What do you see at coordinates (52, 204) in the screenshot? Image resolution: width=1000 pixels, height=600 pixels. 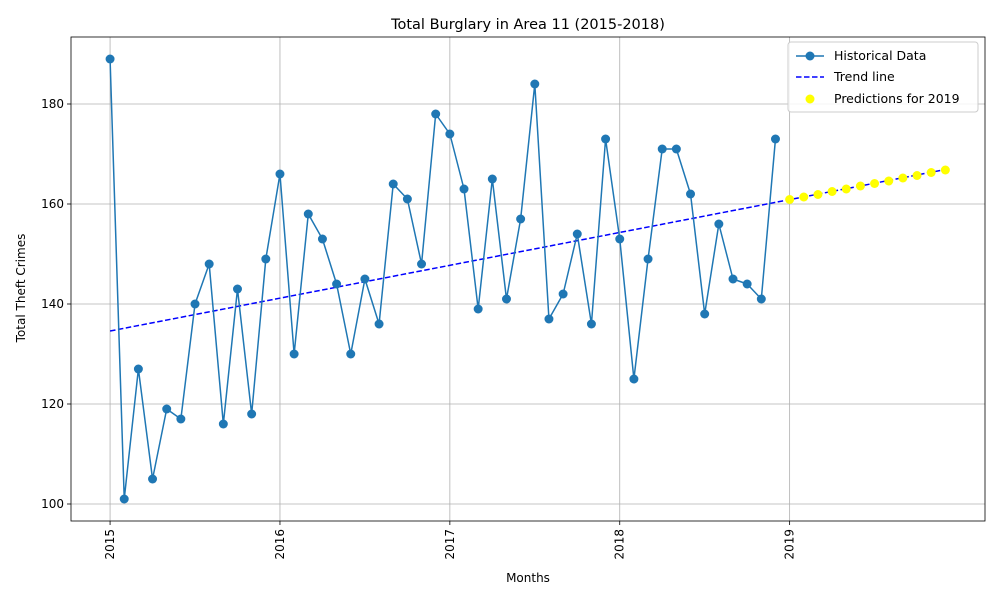 I see `y-tick-label: 160` at bounding box center [52, 204].